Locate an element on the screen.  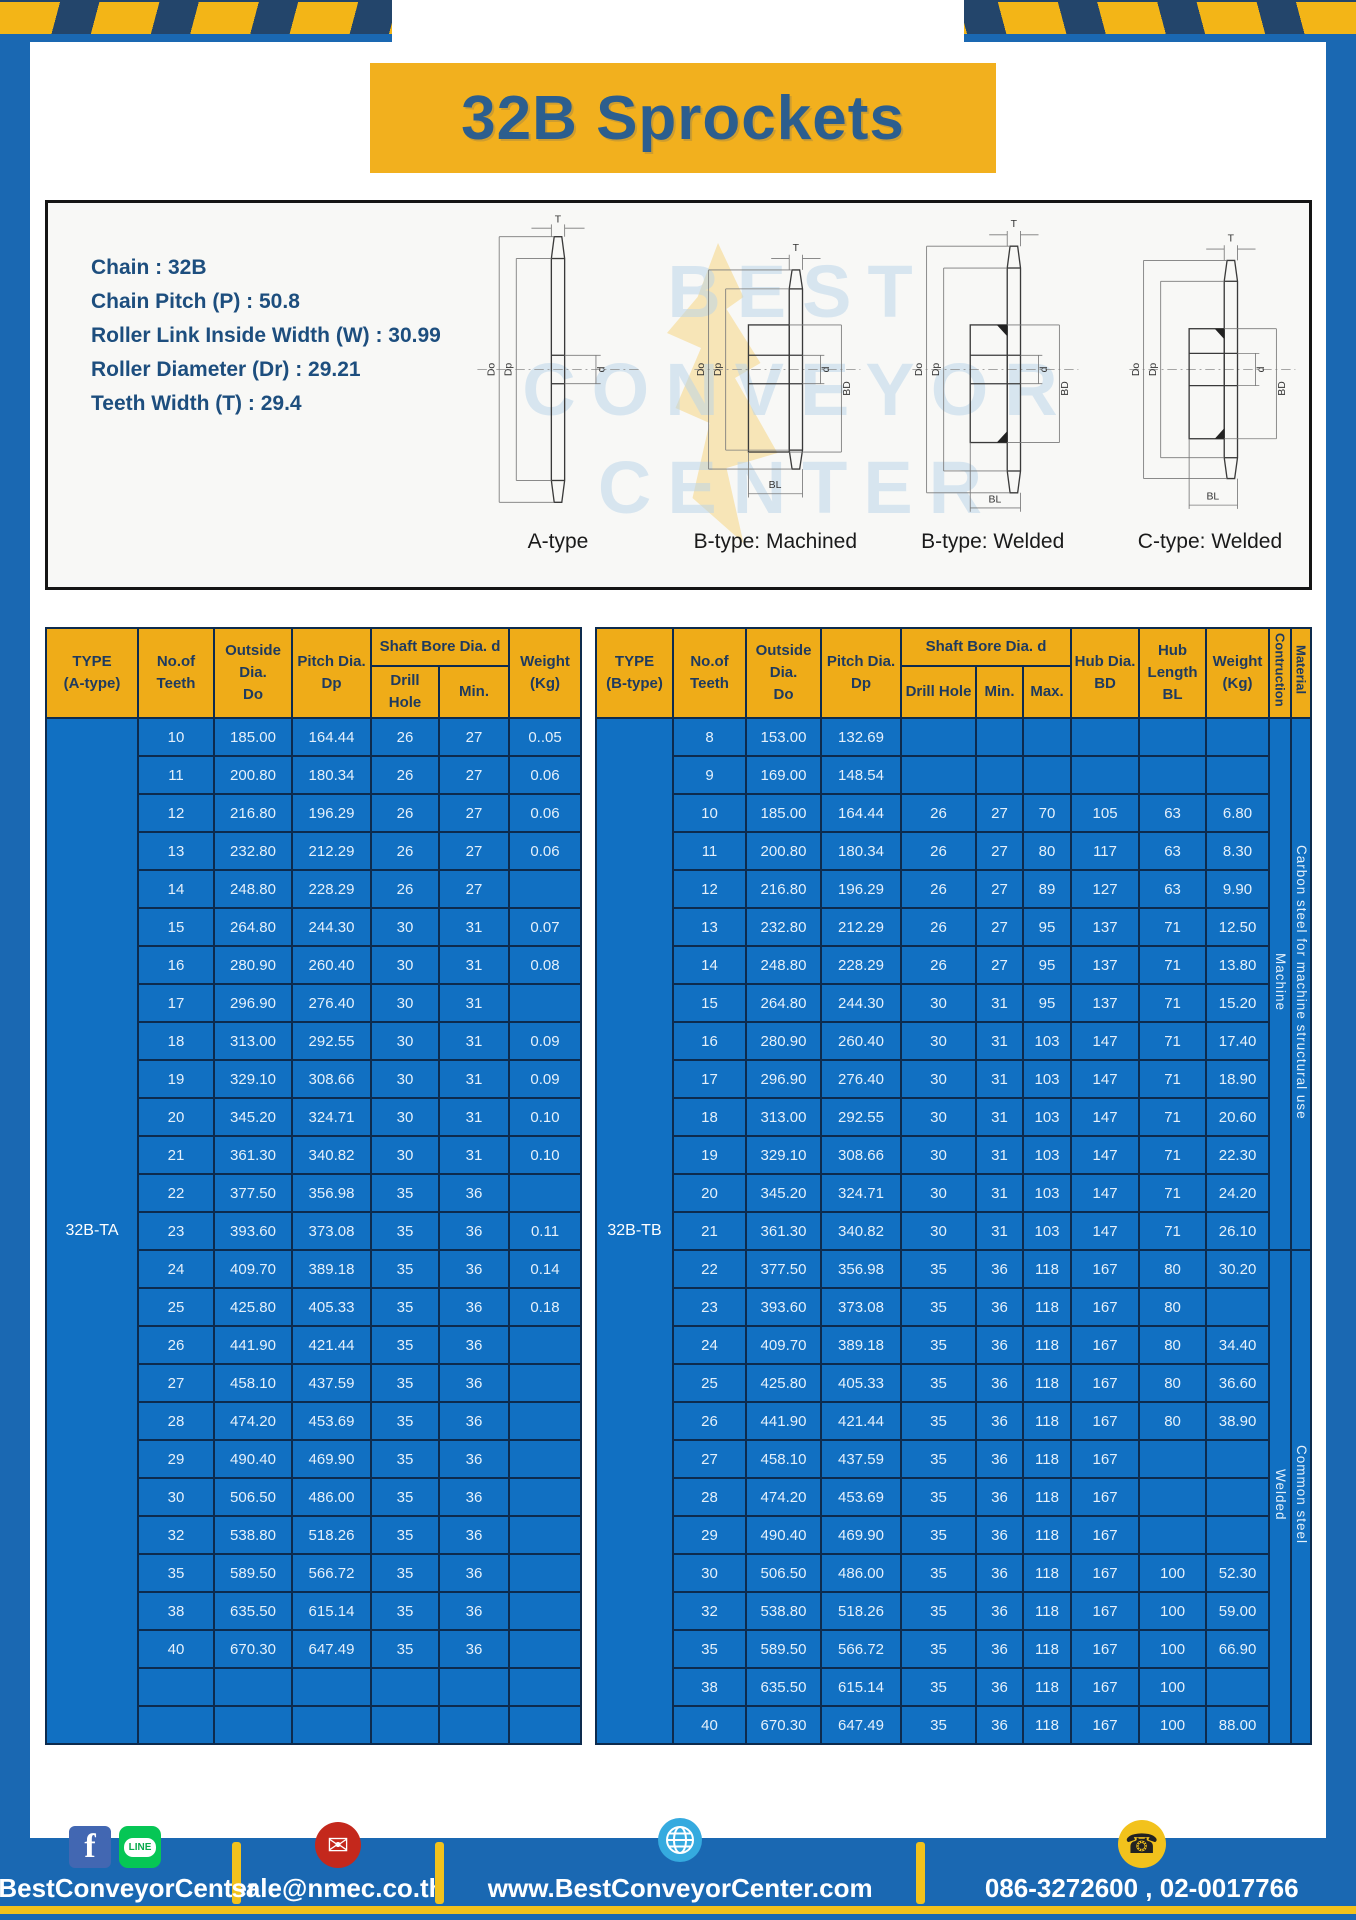
table-b-cell: 373.08 is located at coordinates (861, 1307).